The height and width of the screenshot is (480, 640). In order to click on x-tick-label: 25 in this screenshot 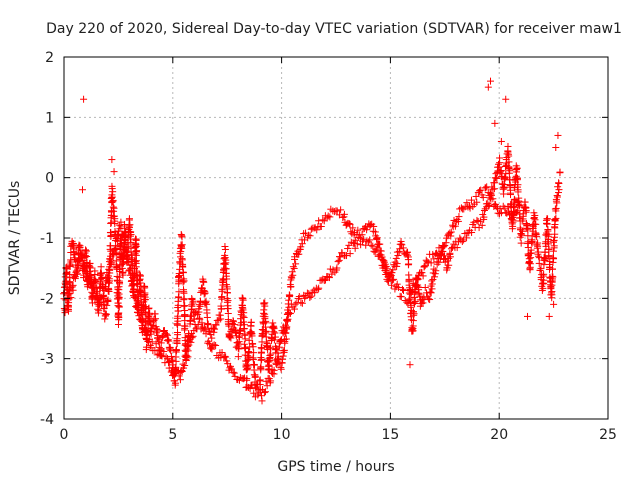, I will do `click(608, 435)`.